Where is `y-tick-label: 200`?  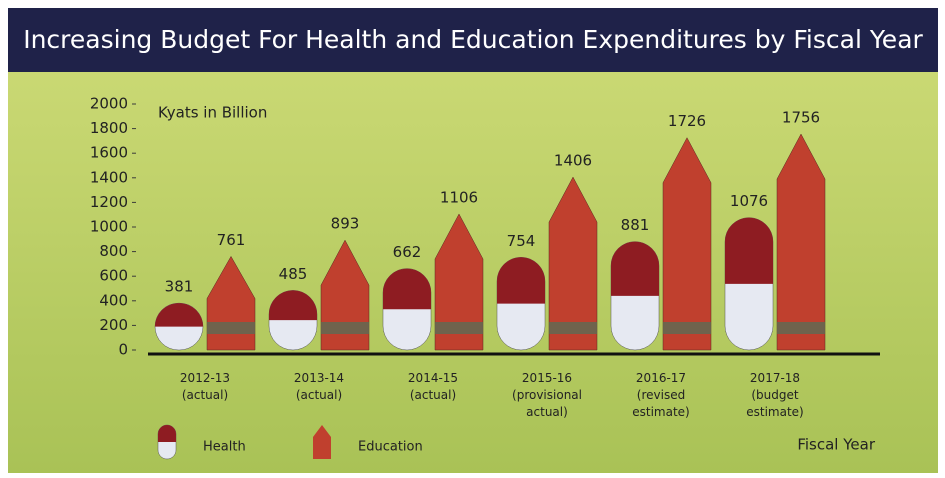 y-tick-label: 200 is located at coordinates (113, 325).